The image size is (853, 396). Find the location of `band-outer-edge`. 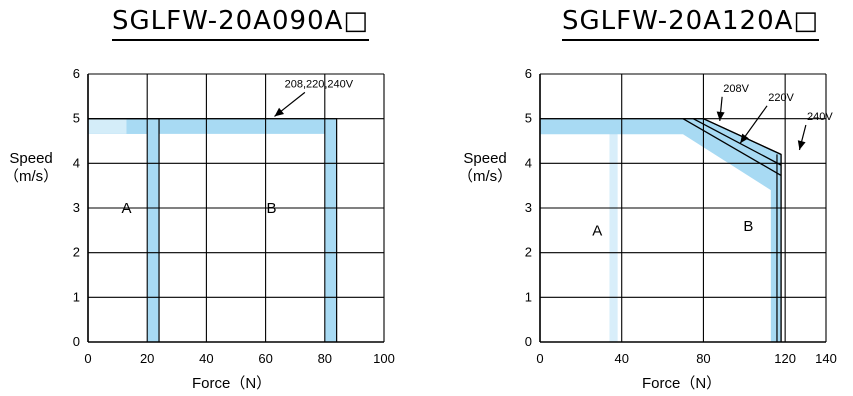

band-outer-edge is located at coordinates (124, 230).